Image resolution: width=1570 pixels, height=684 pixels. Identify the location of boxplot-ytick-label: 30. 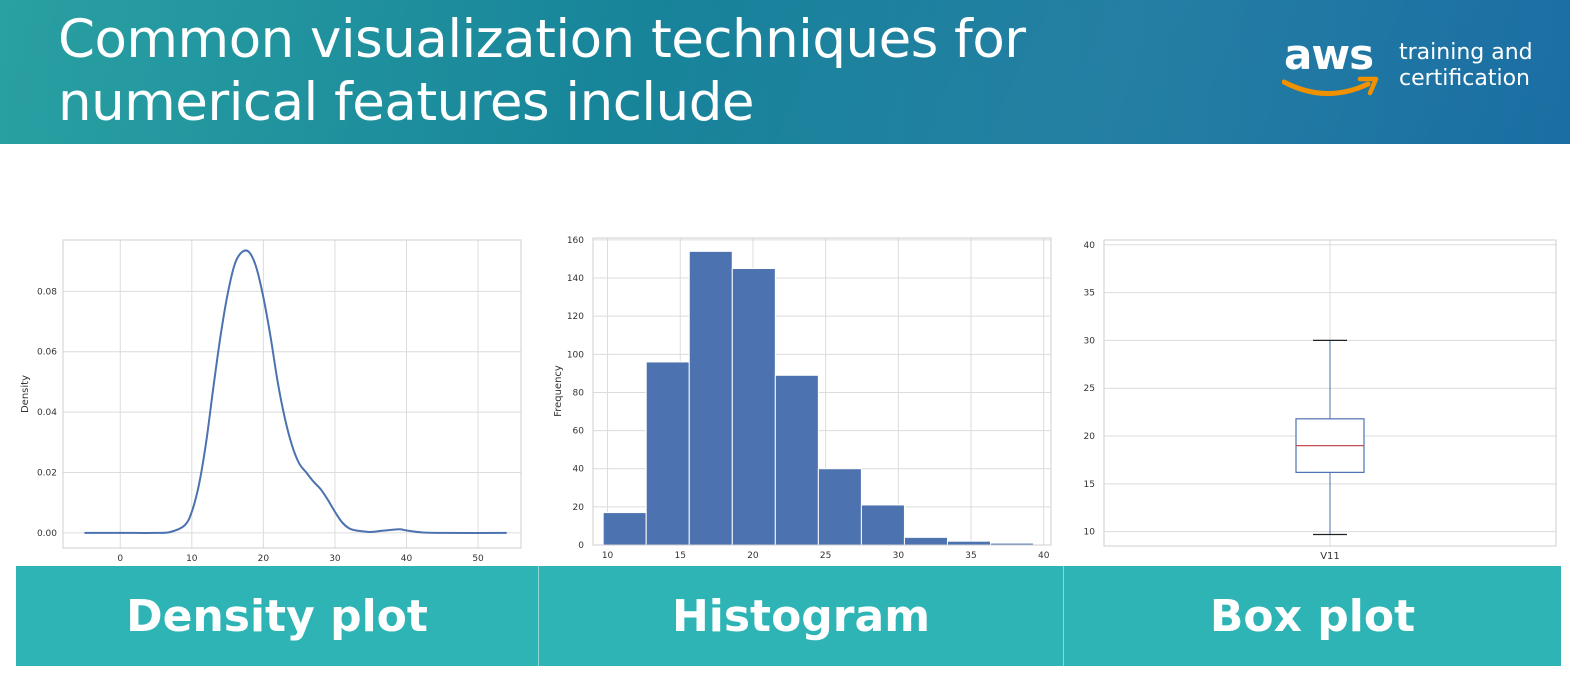
(1090, 341).